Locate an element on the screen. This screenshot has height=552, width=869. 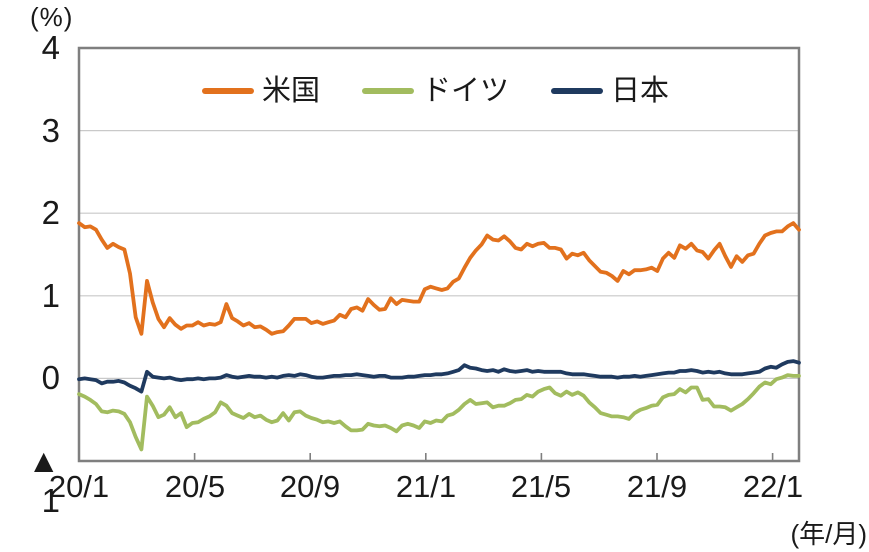
y-tick-label: 0 is located at coordinates (50, 377).